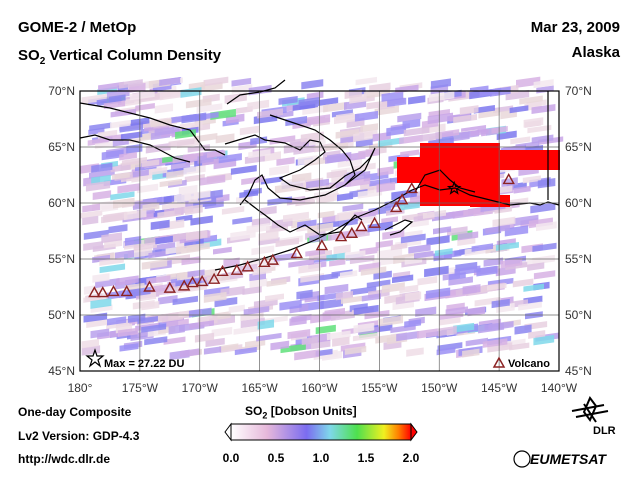 Image resolution: width=639 pixels, height=480 pixels. I want to click on lat-label-left: 70°N, so click(61, 91).